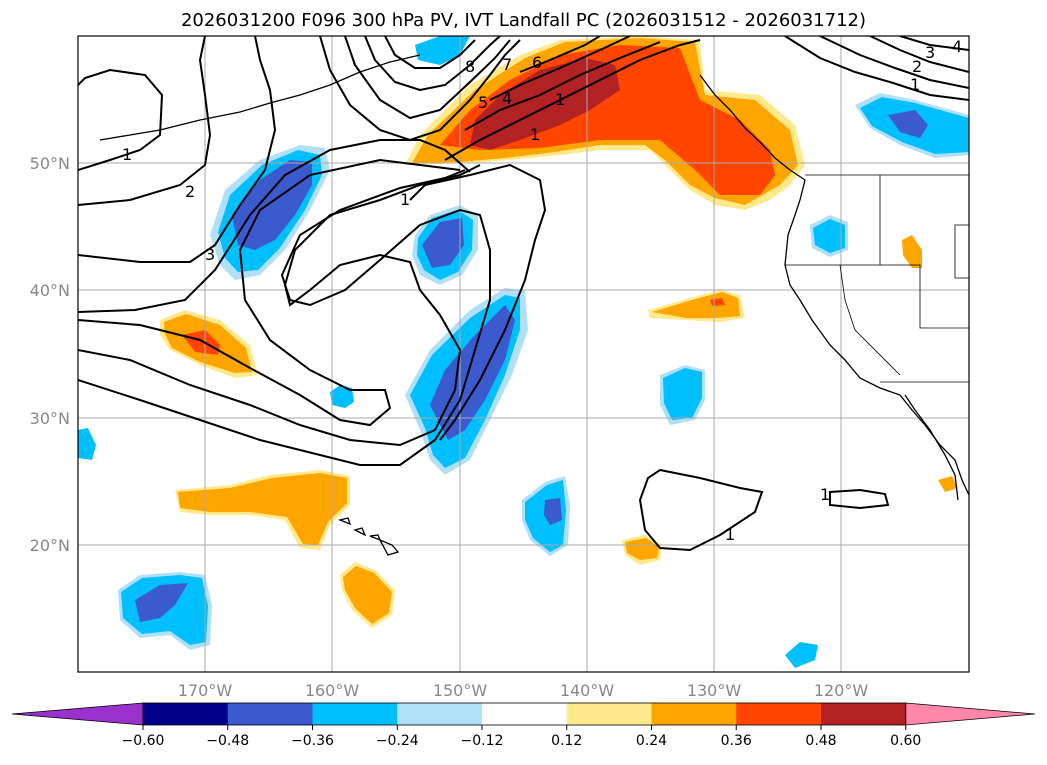 This screenshot has height=765, width=1047. I want to click on colorbar-tick-label: −0.36, so click(312, 741).